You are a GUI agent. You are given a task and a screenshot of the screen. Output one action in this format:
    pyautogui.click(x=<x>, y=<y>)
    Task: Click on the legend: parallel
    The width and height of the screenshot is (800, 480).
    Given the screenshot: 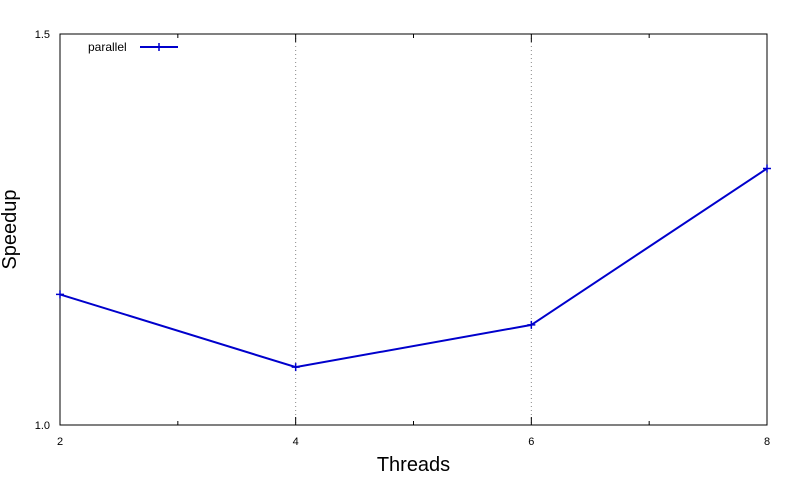 What is the action you would take?
    pyautogui.click(x=133, y=47)
    